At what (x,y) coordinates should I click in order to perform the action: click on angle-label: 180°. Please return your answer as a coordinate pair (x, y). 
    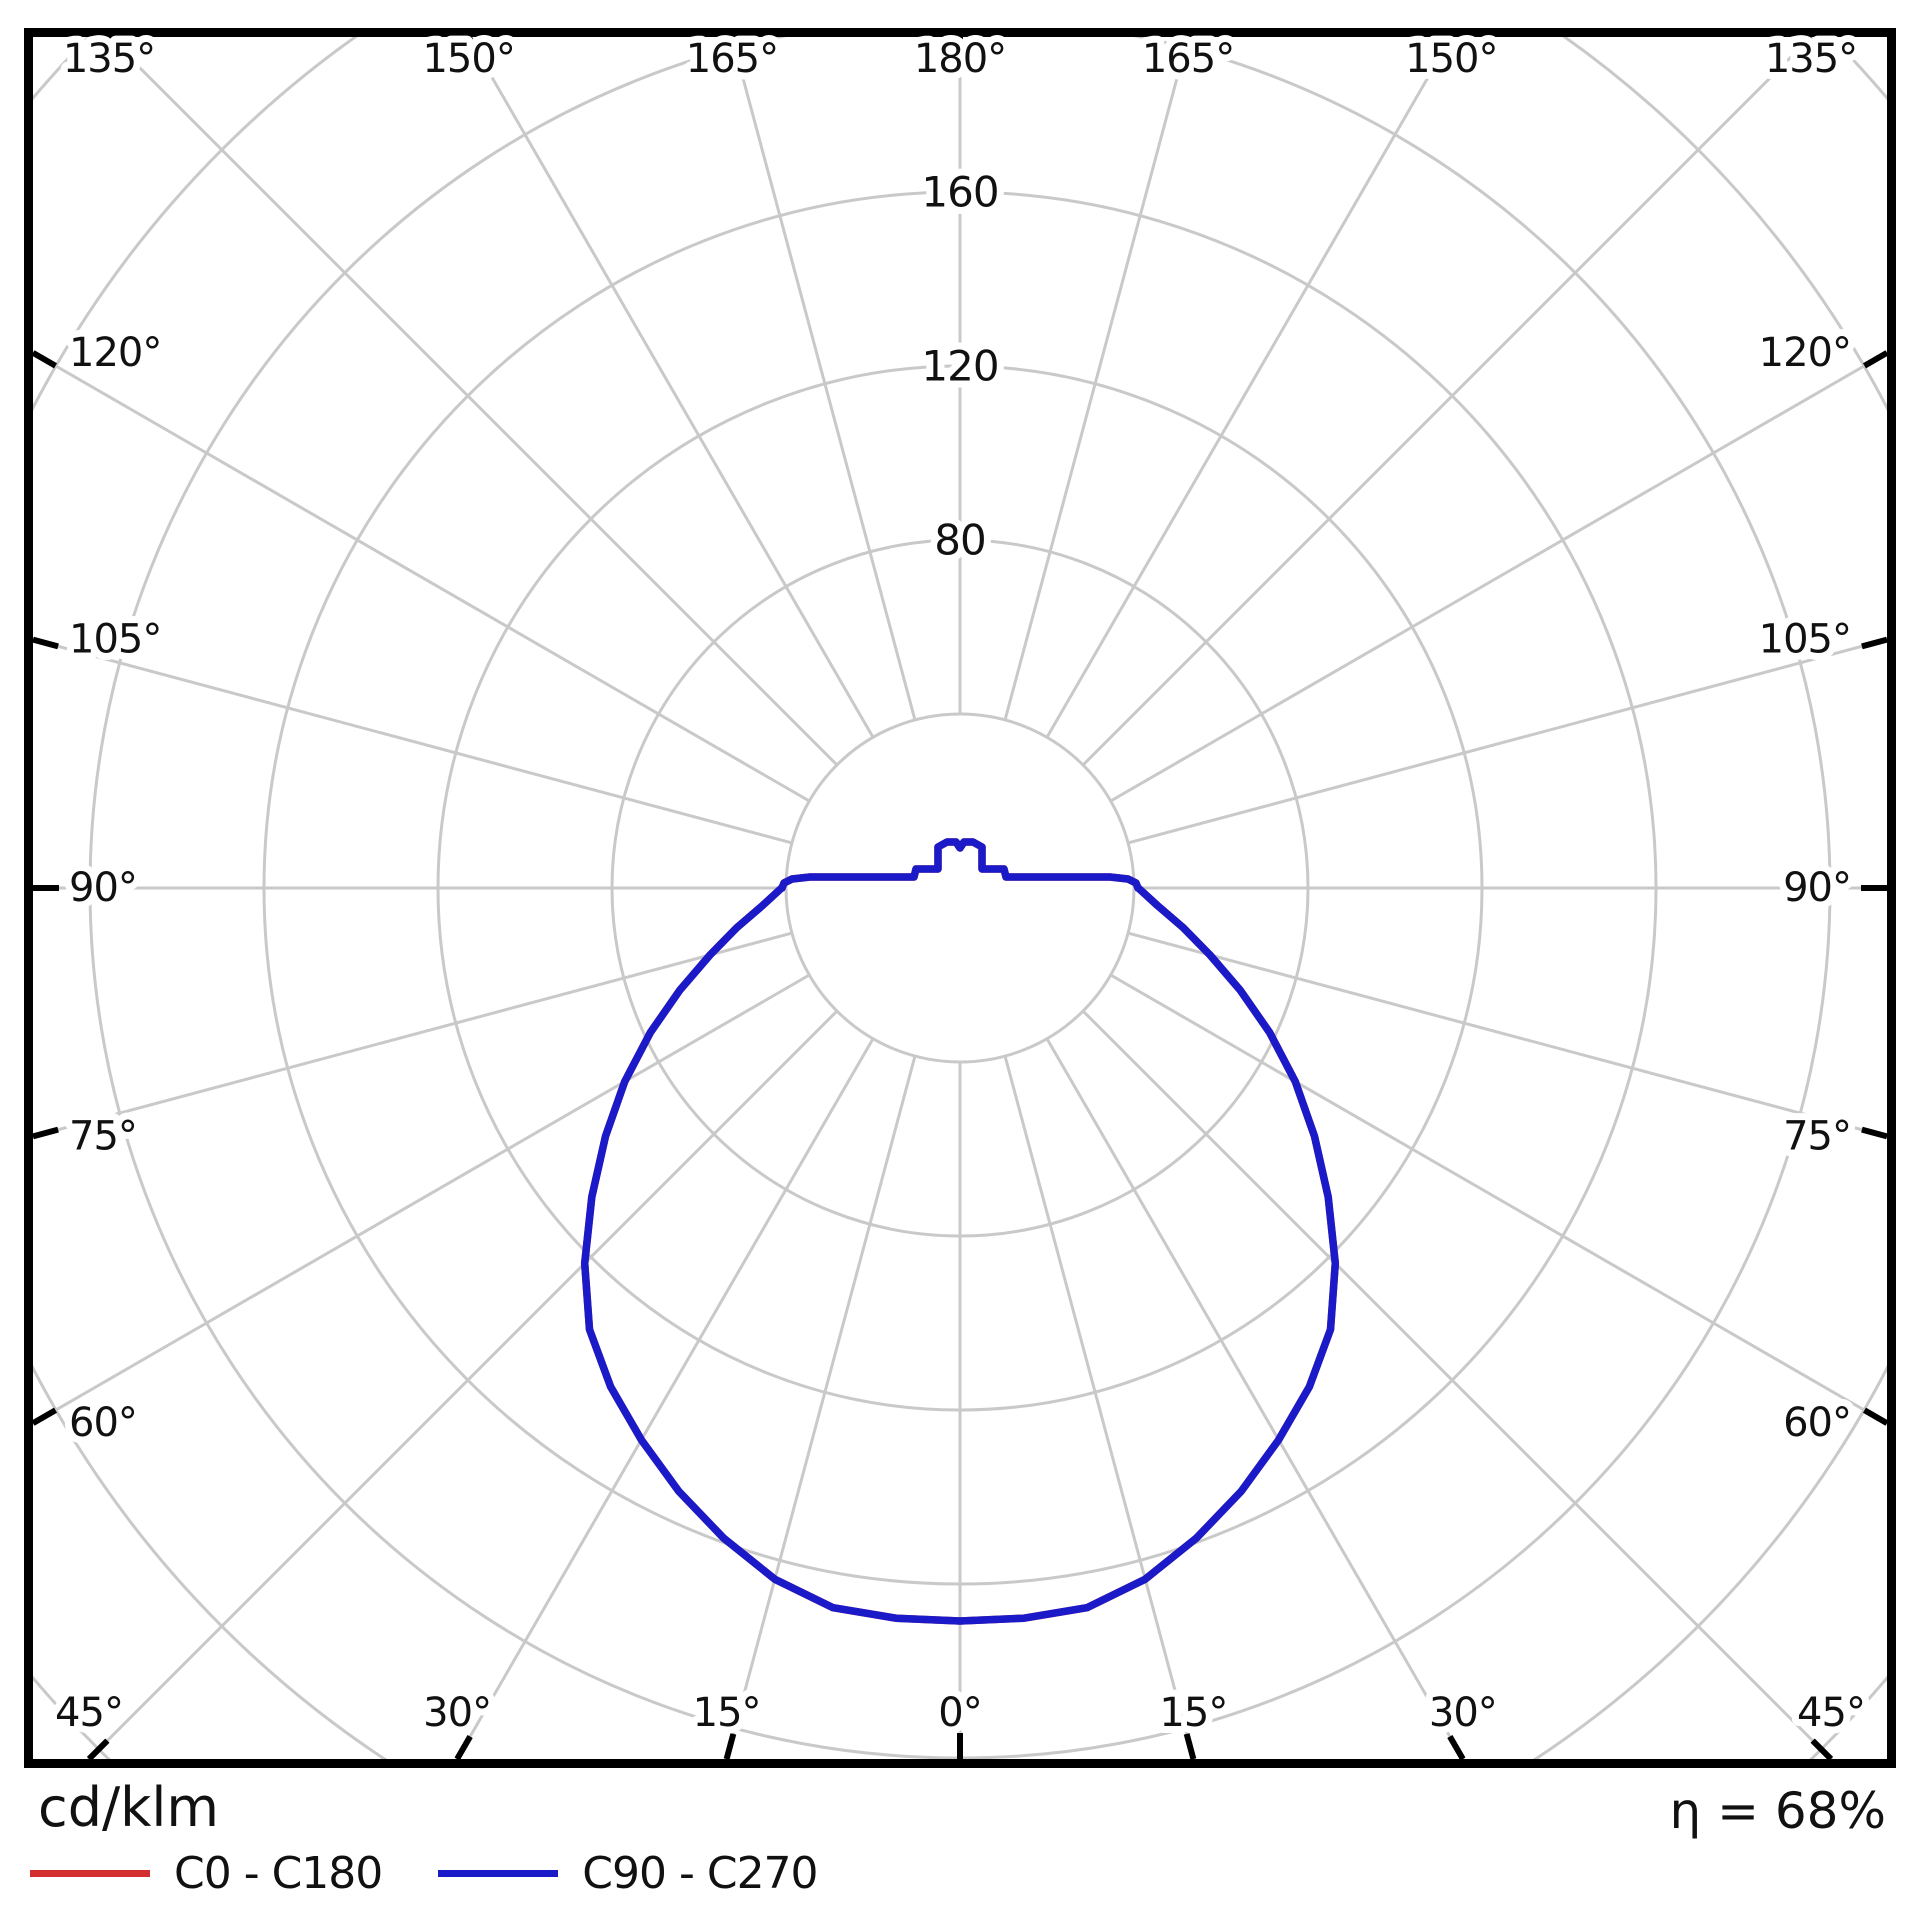
    Looking at the image, I should click on (960, 59).